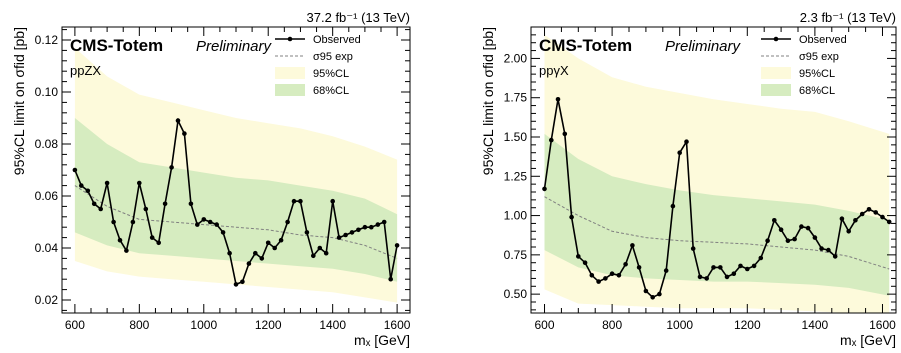 The width and height of the screenshot is (901, 353). Describe the element at coordinates (516, 176) in the screenshot. I see `y-tick-label: 1.25` at that location.